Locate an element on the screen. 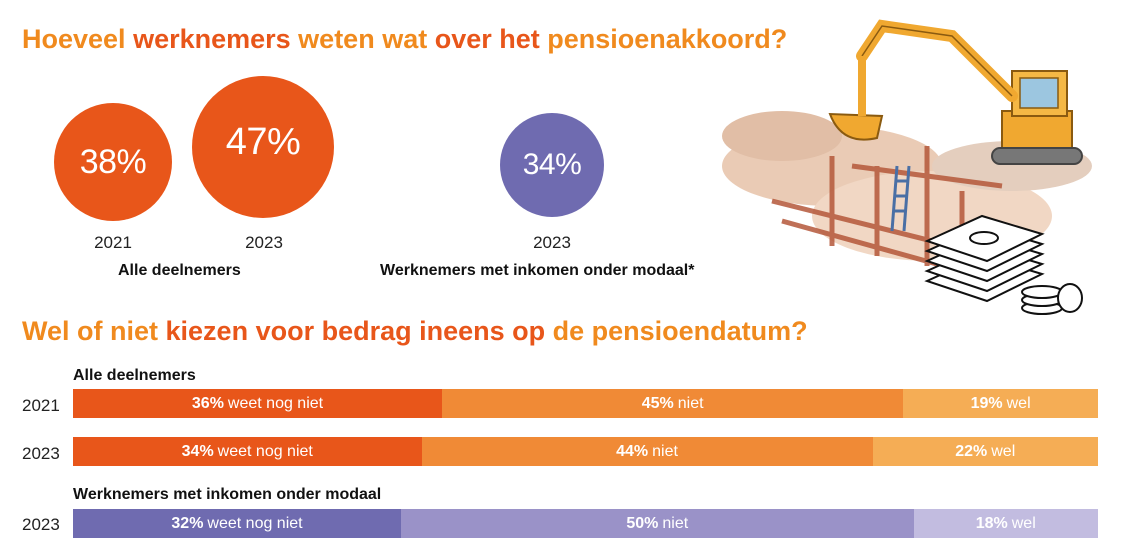 The width and height of the screenshot is (1124, 542). ladder-icon is located at coordinates (900, 198).